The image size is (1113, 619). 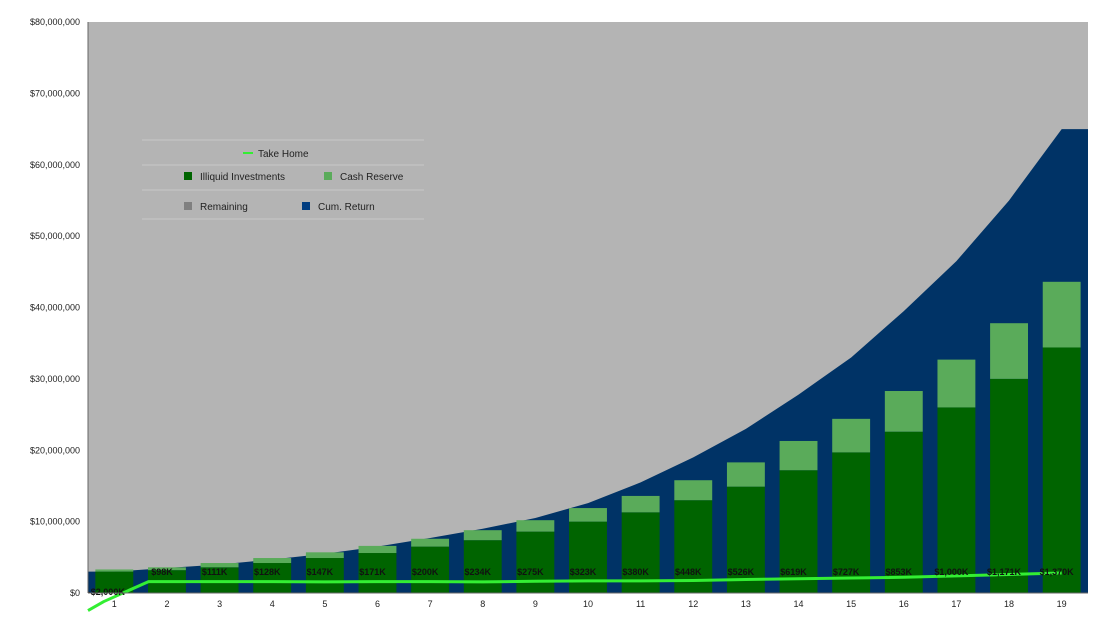 I want to click on legend-label-remaining: Remaining, so click(x=224, y=207).